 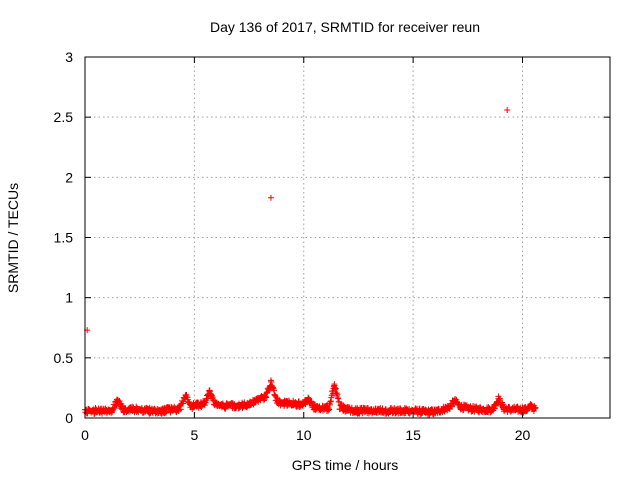 What do you see at coordinates (85, 435) in the screenshot?
I see `x-tick-label: 0` at bounding box center [85, 435].